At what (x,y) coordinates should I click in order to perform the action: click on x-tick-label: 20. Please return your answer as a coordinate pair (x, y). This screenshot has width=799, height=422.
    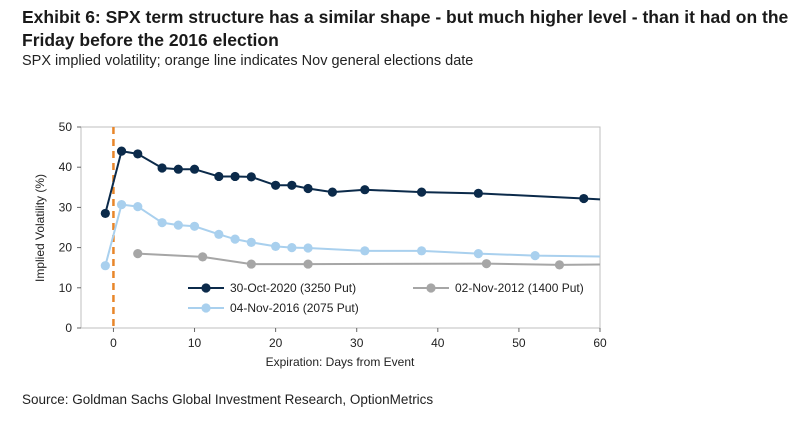
    Looking at the image, I should click on (276, 343).